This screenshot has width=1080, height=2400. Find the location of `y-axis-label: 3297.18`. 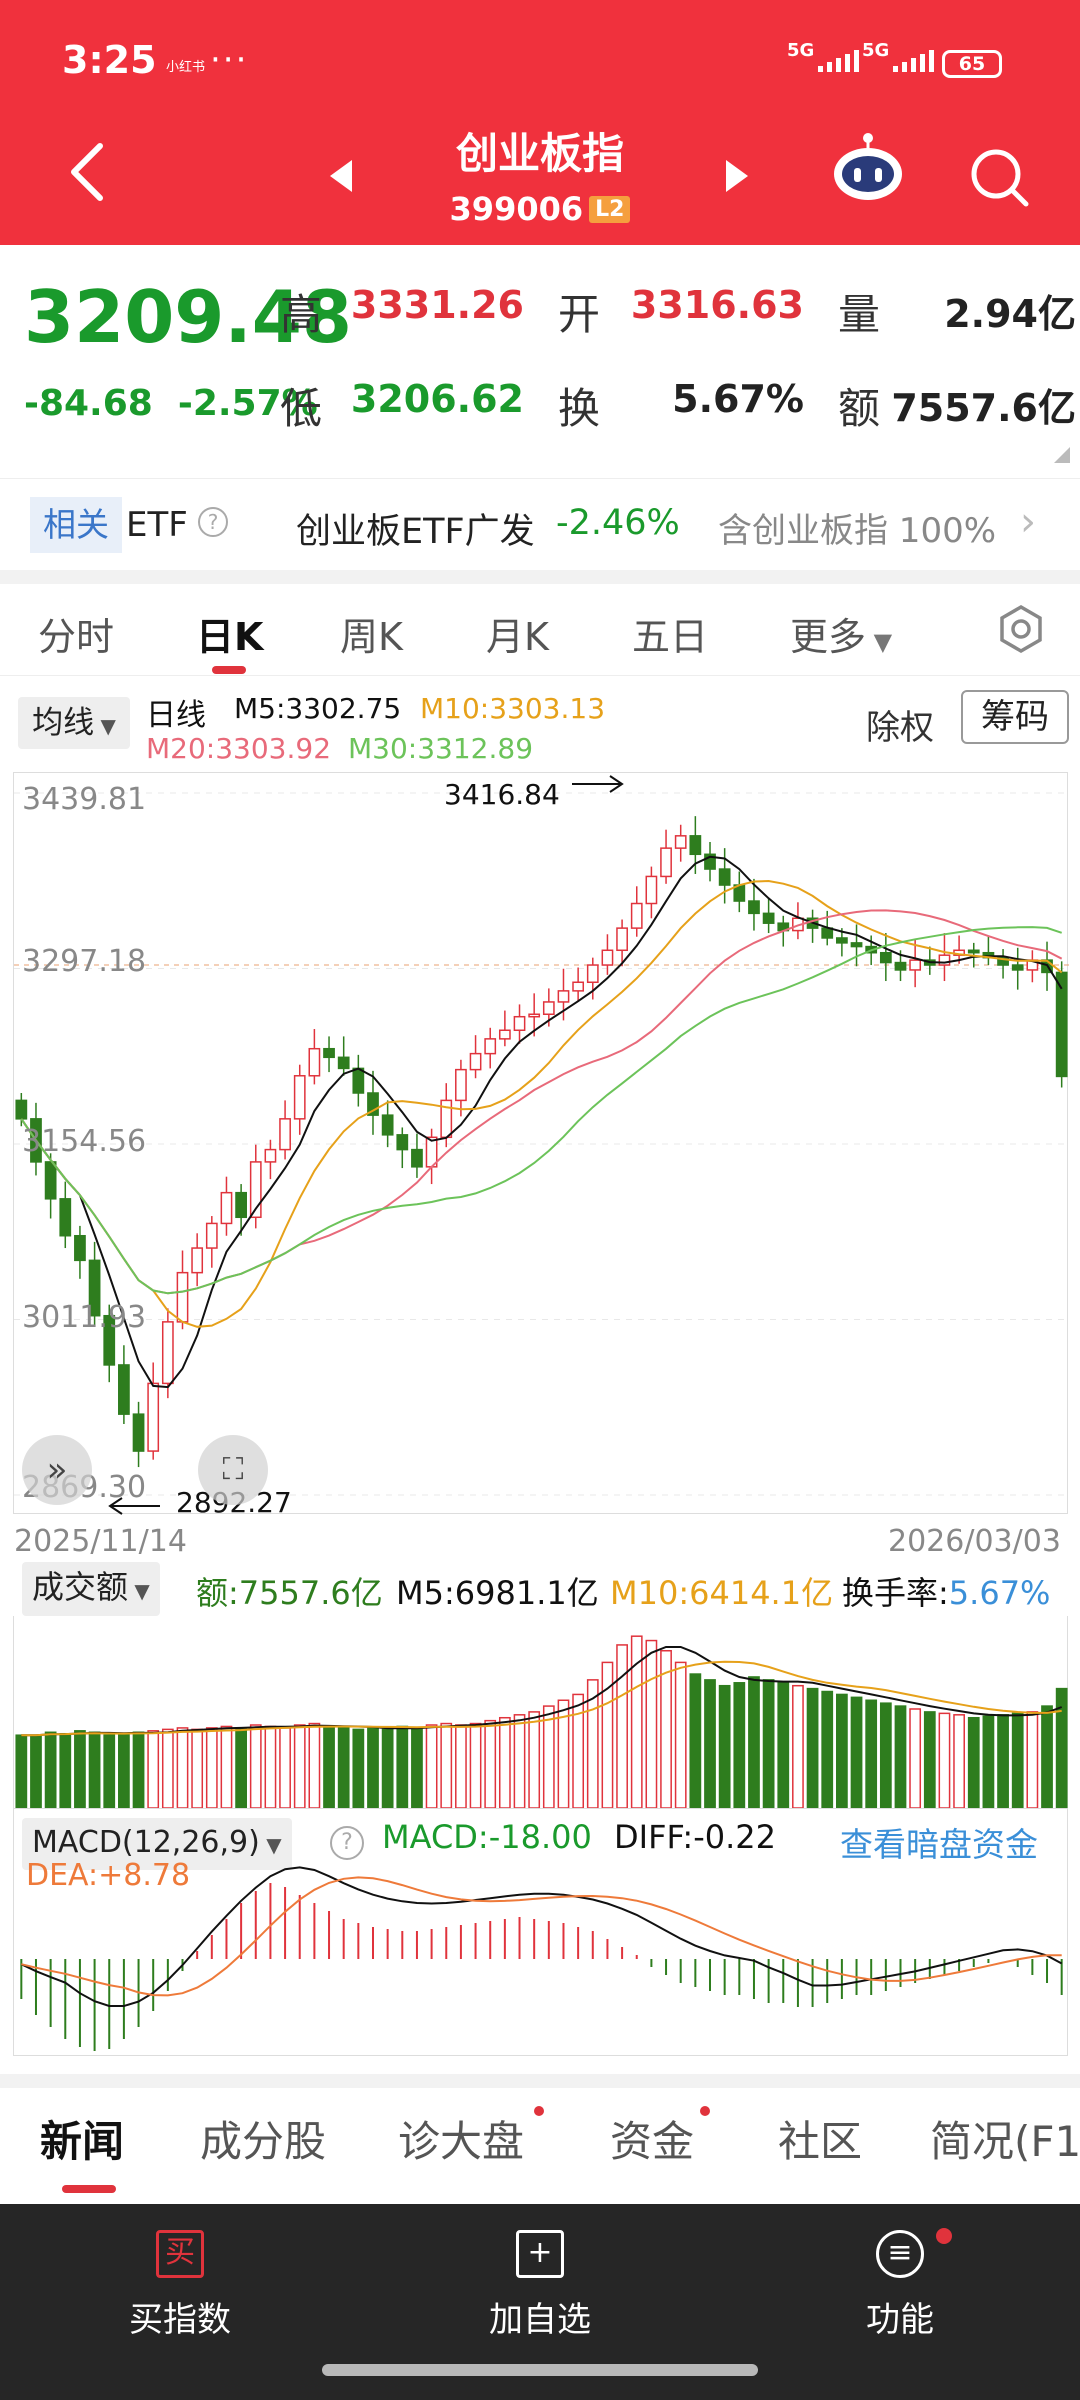

y-axis-label: 3297.18 is located at coordinates (84, 961).